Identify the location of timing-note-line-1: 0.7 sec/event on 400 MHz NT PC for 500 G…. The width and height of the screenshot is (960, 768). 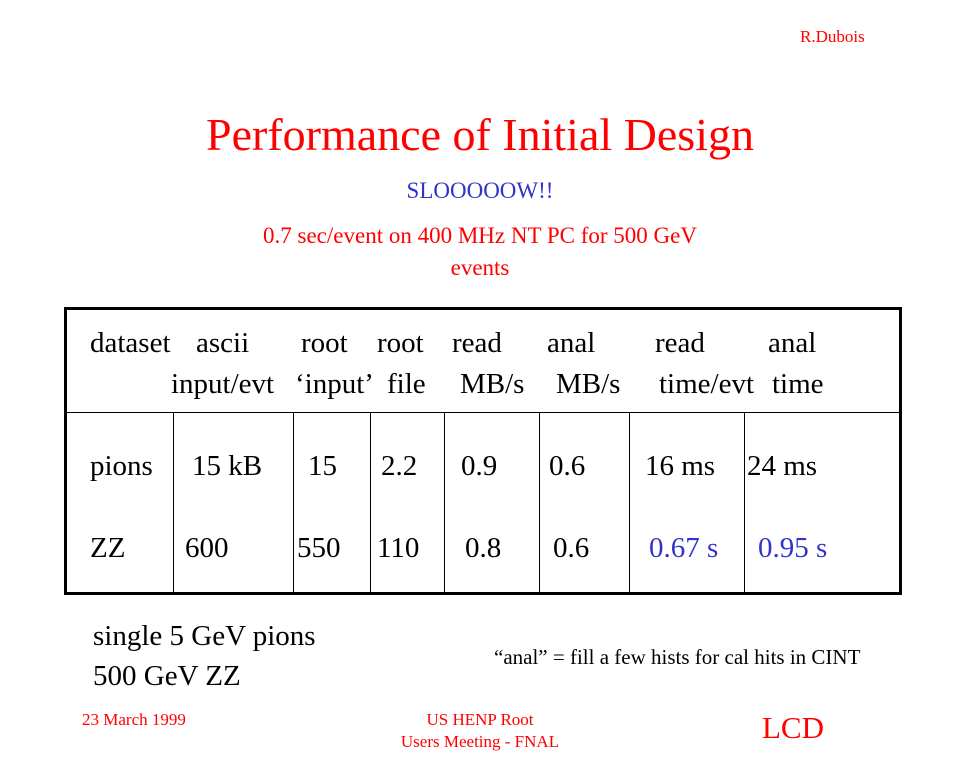
(480, 235).